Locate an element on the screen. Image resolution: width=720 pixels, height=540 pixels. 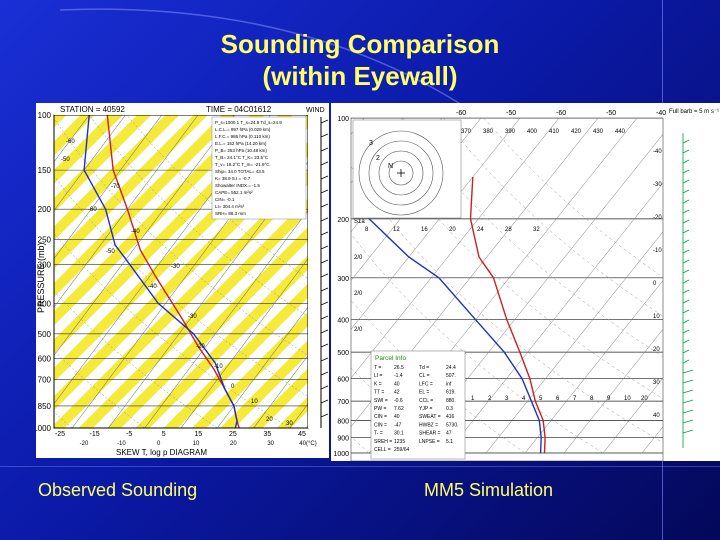
mixing-ratio-label: 32 is located at coordinates (536, 230).